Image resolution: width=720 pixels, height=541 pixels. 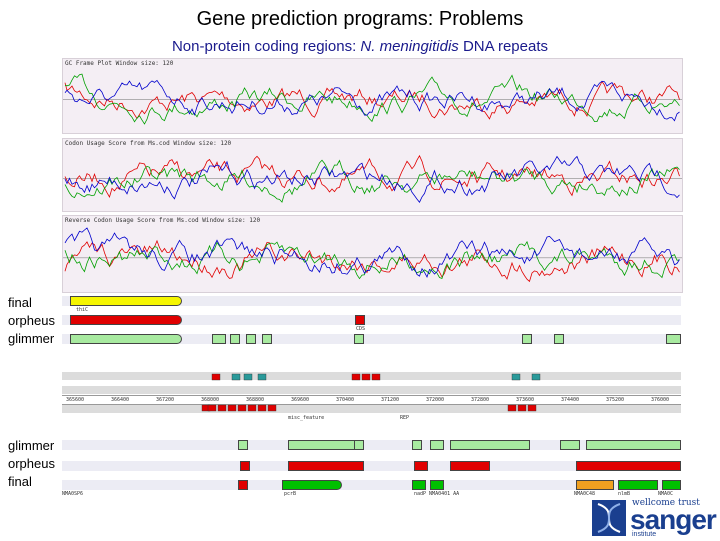 I want to click on label-pcrb: pcrB, so click(x=290, y=494).